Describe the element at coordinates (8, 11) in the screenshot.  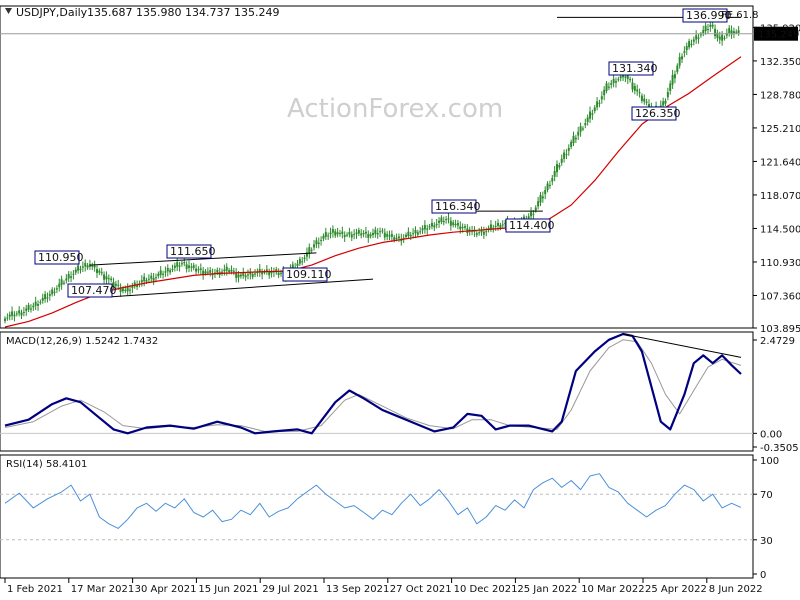
I see `collapse-triangle-icon` at that location.